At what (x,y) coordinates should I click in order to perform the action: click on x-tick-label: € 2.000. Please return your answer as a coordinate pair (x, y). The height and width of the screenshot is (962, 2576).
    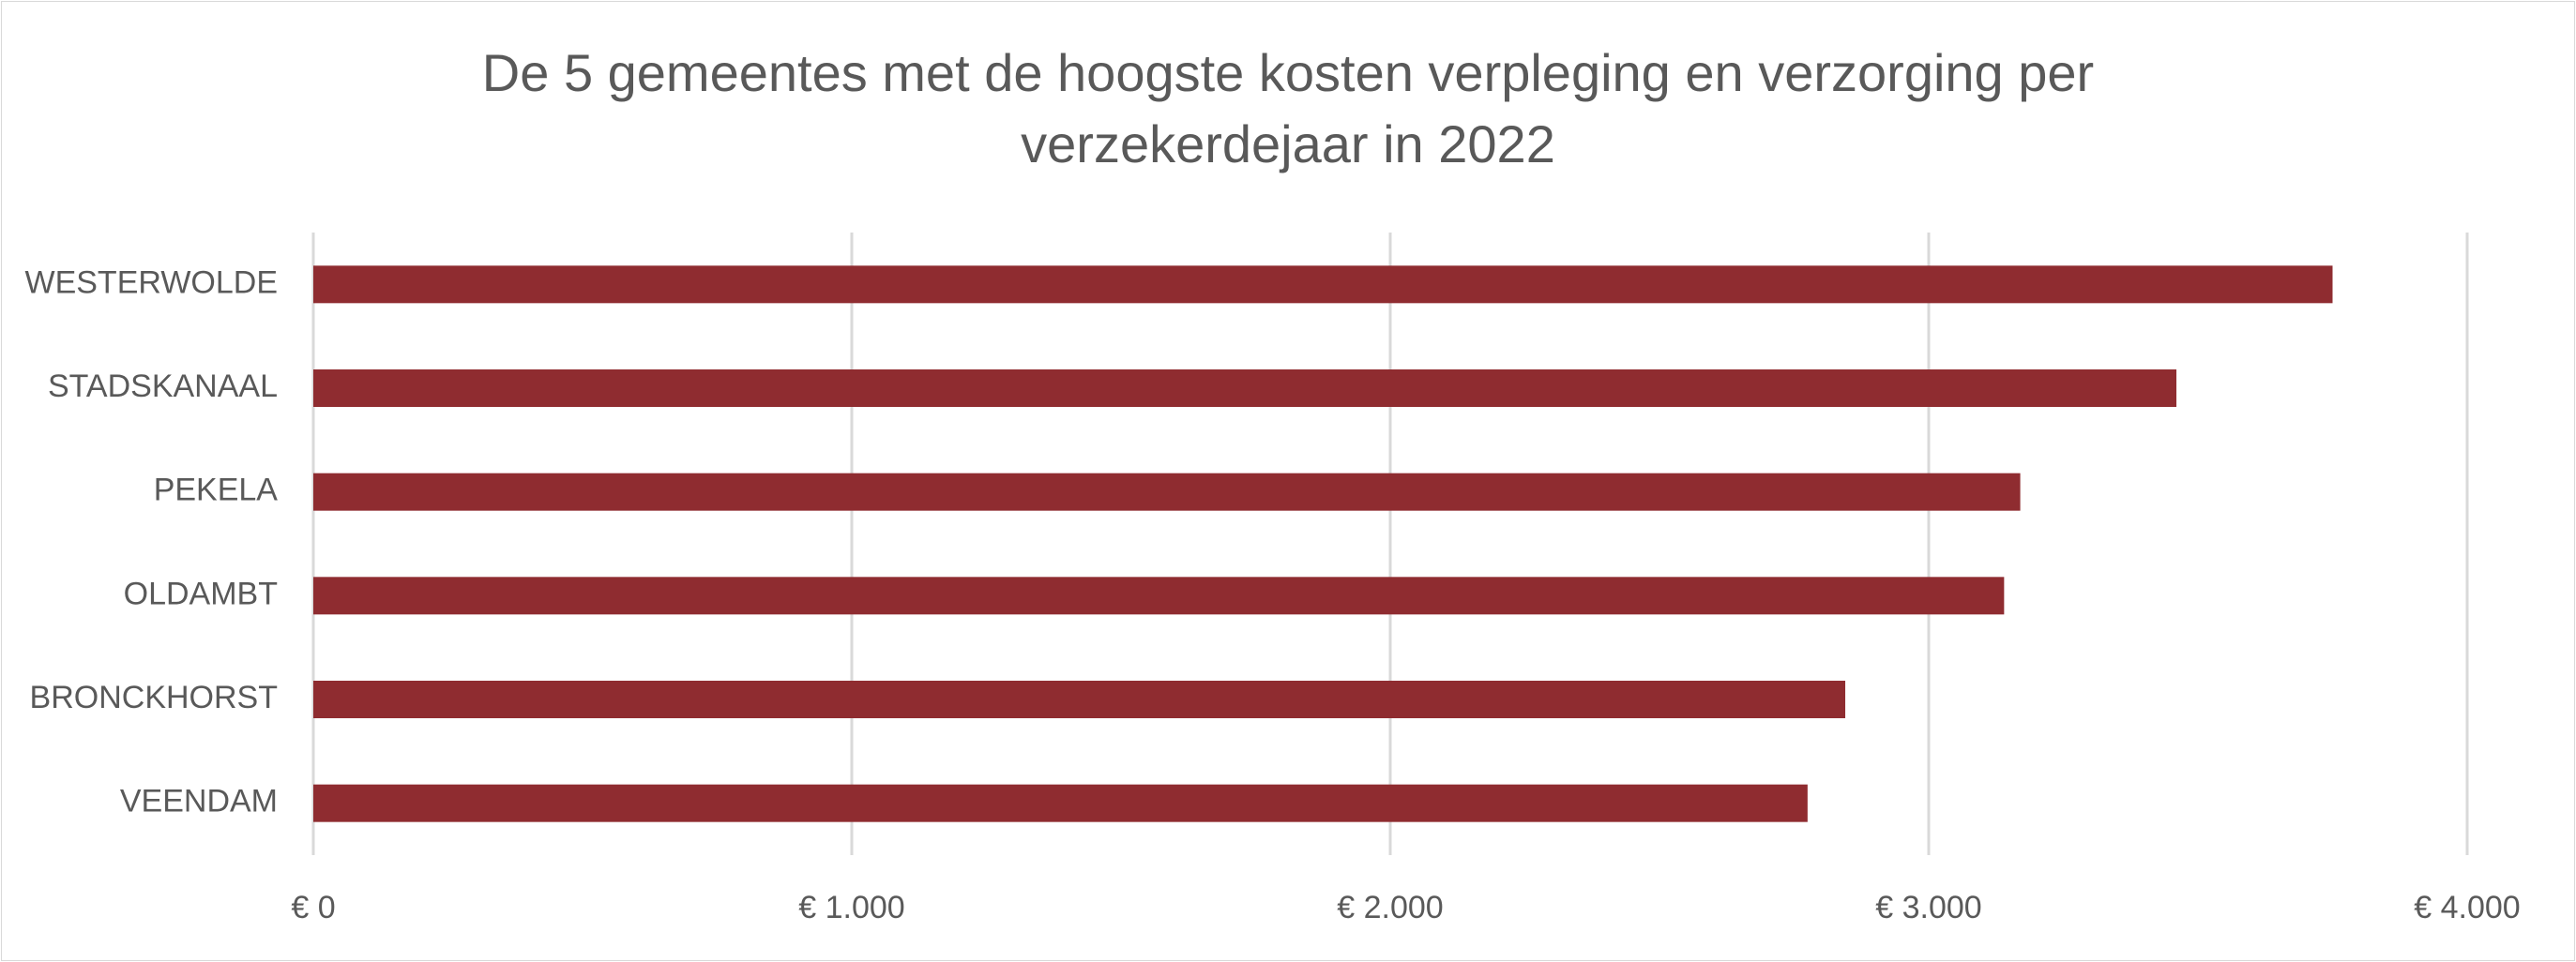
    Looking at the image, I should click on (1390, 907).